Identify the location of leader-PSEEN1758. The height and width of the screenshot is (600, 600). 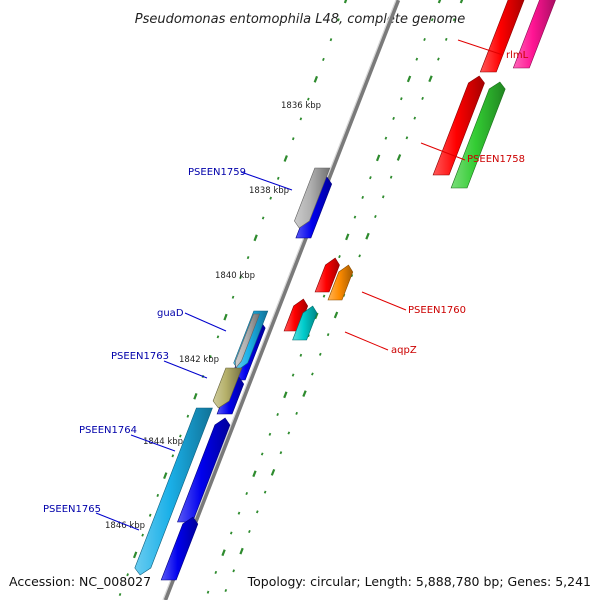
(443, 151).